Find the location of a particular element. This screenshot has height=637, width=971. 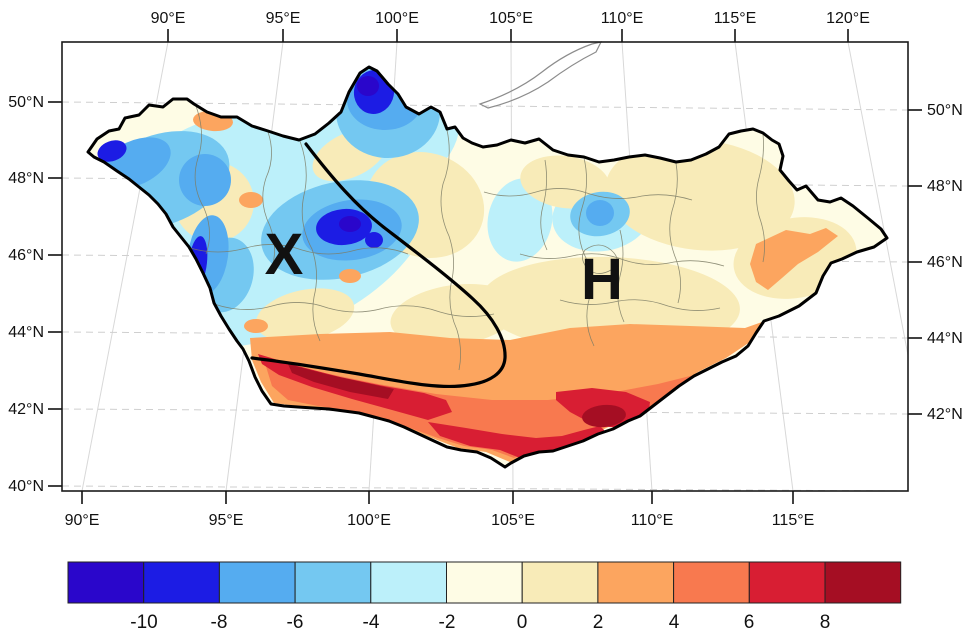

colorbar-tick-label: 8 is located at coordinates (825, 622).